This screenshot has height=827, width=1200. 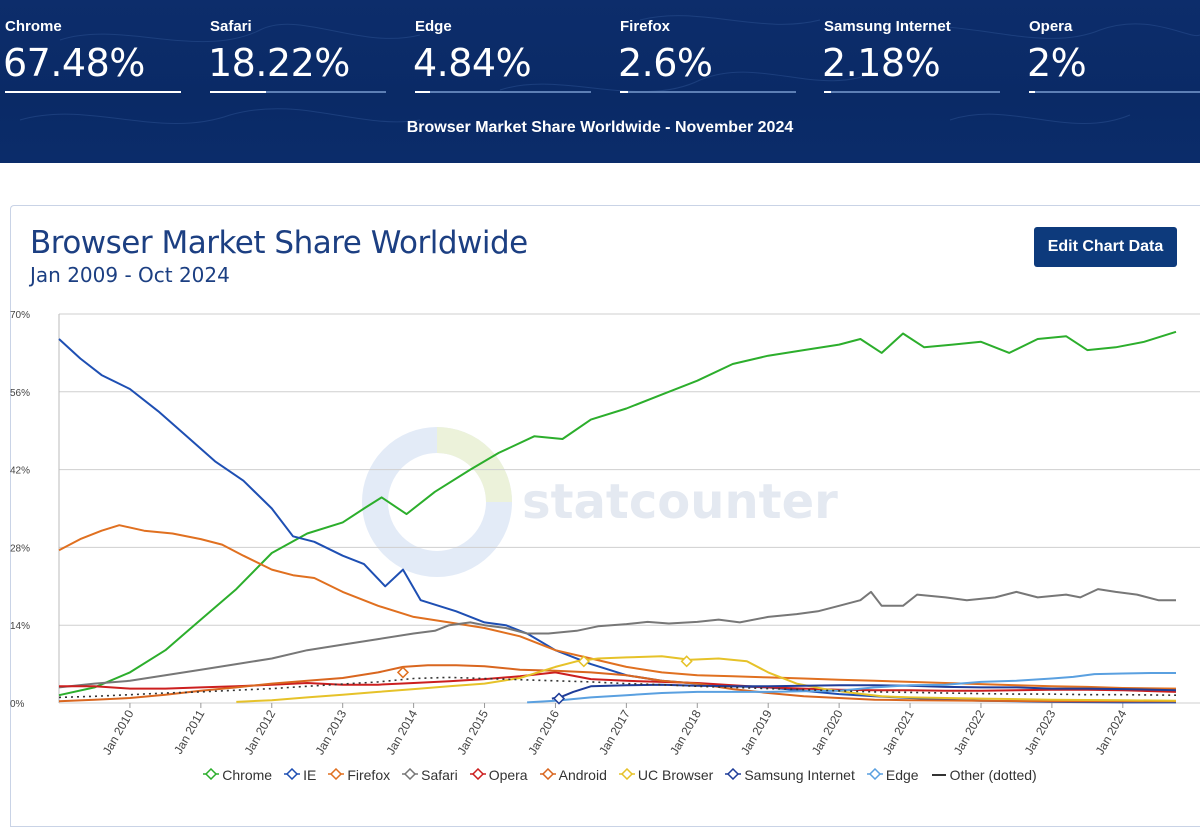 I want to click on x-tick-label: Jan 2018, so click(x=685, y=732).